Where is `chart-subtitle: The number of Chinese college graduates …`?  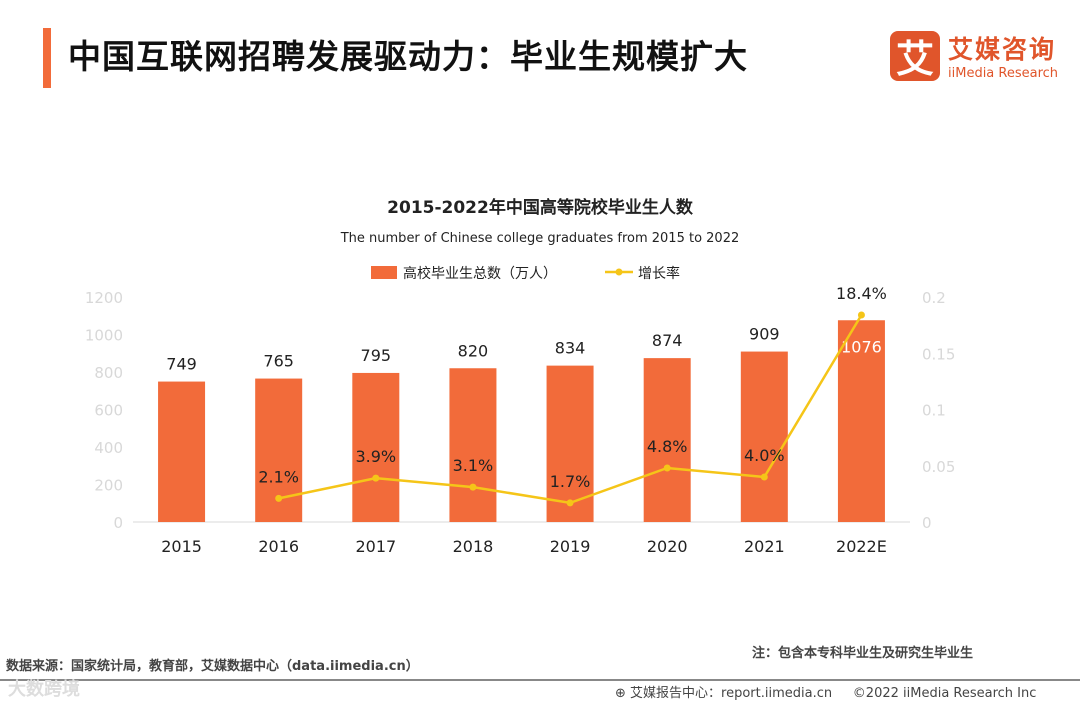 chart-subtitle: The number of Chinese college graduates … is located at coordinates (540, 238).